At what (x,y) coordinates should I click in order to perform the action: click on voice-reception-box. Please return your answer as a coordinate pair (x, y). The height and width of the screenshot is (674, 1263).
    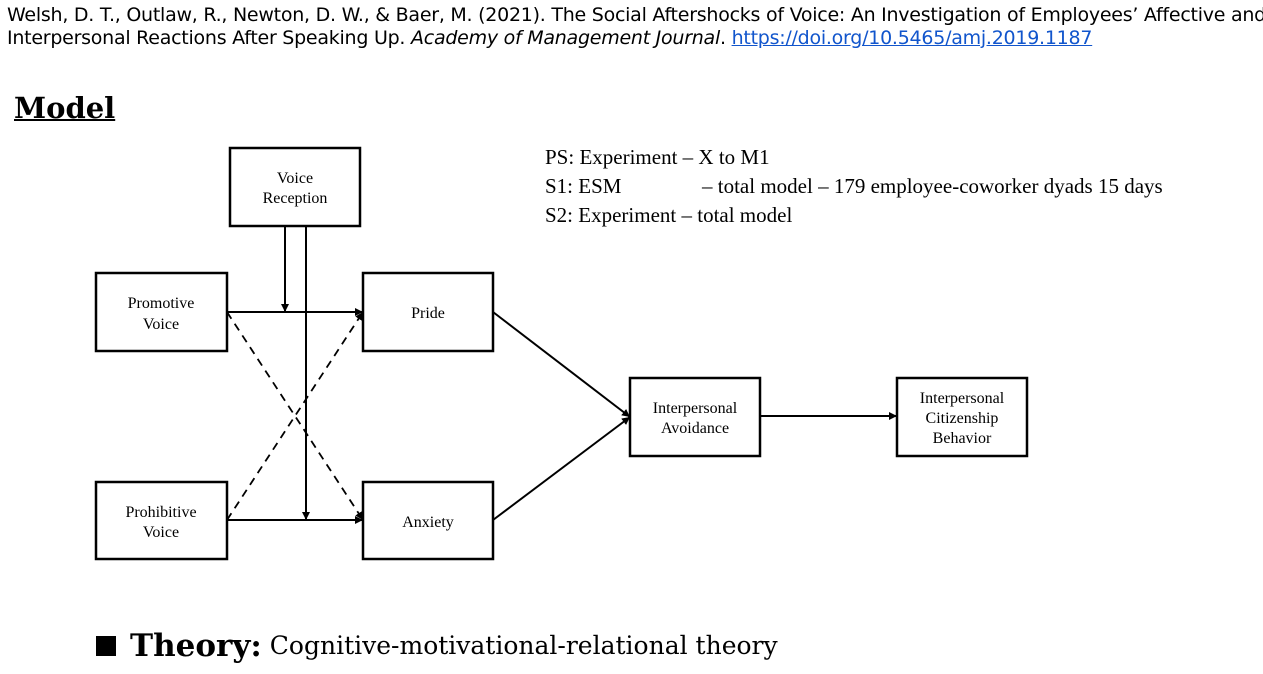
    Looking at the image, I should click on (295, 187).